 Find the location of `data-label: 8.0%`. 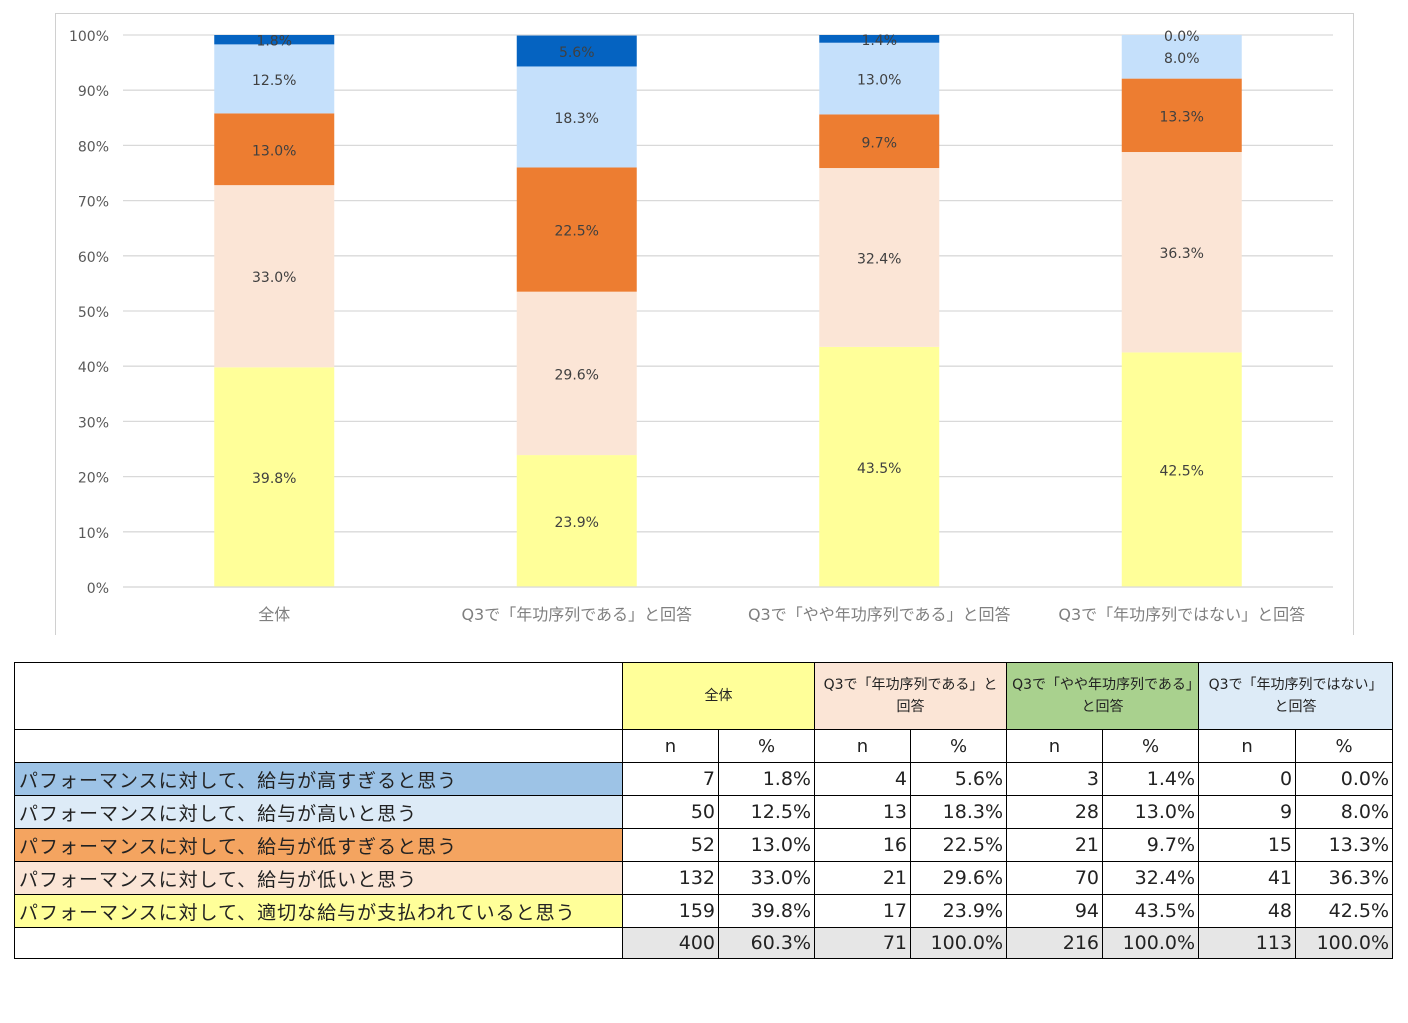

data-label: 8.0% is located at coordinates (1182, 59).